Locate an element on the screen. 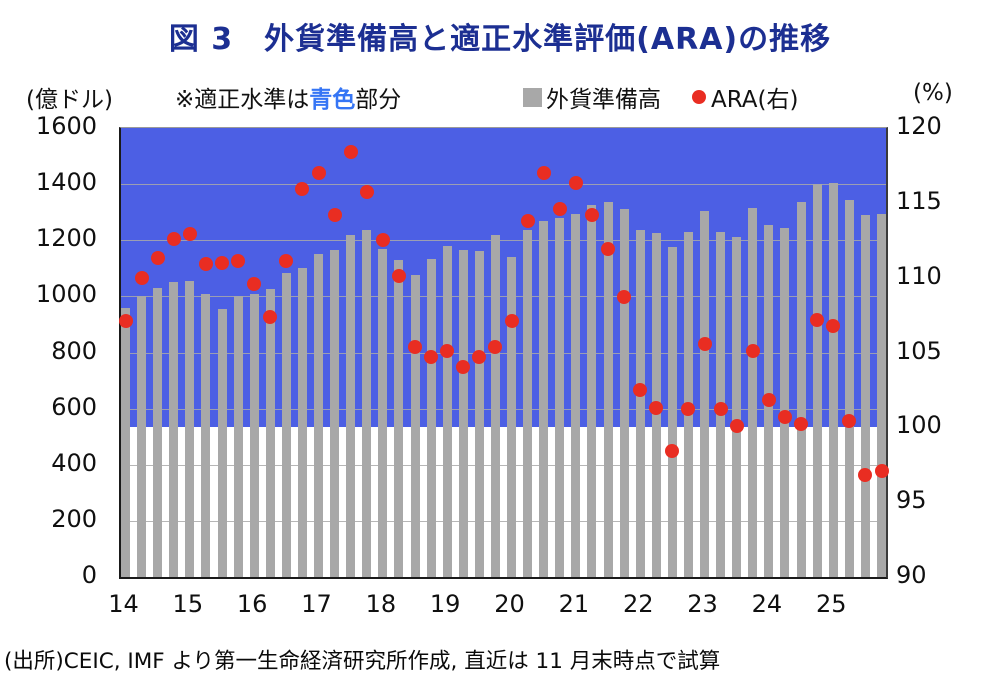 This screenshot has width=1000, height=689. x-axis-year-label: 18 is located at coordinates (381, 604).